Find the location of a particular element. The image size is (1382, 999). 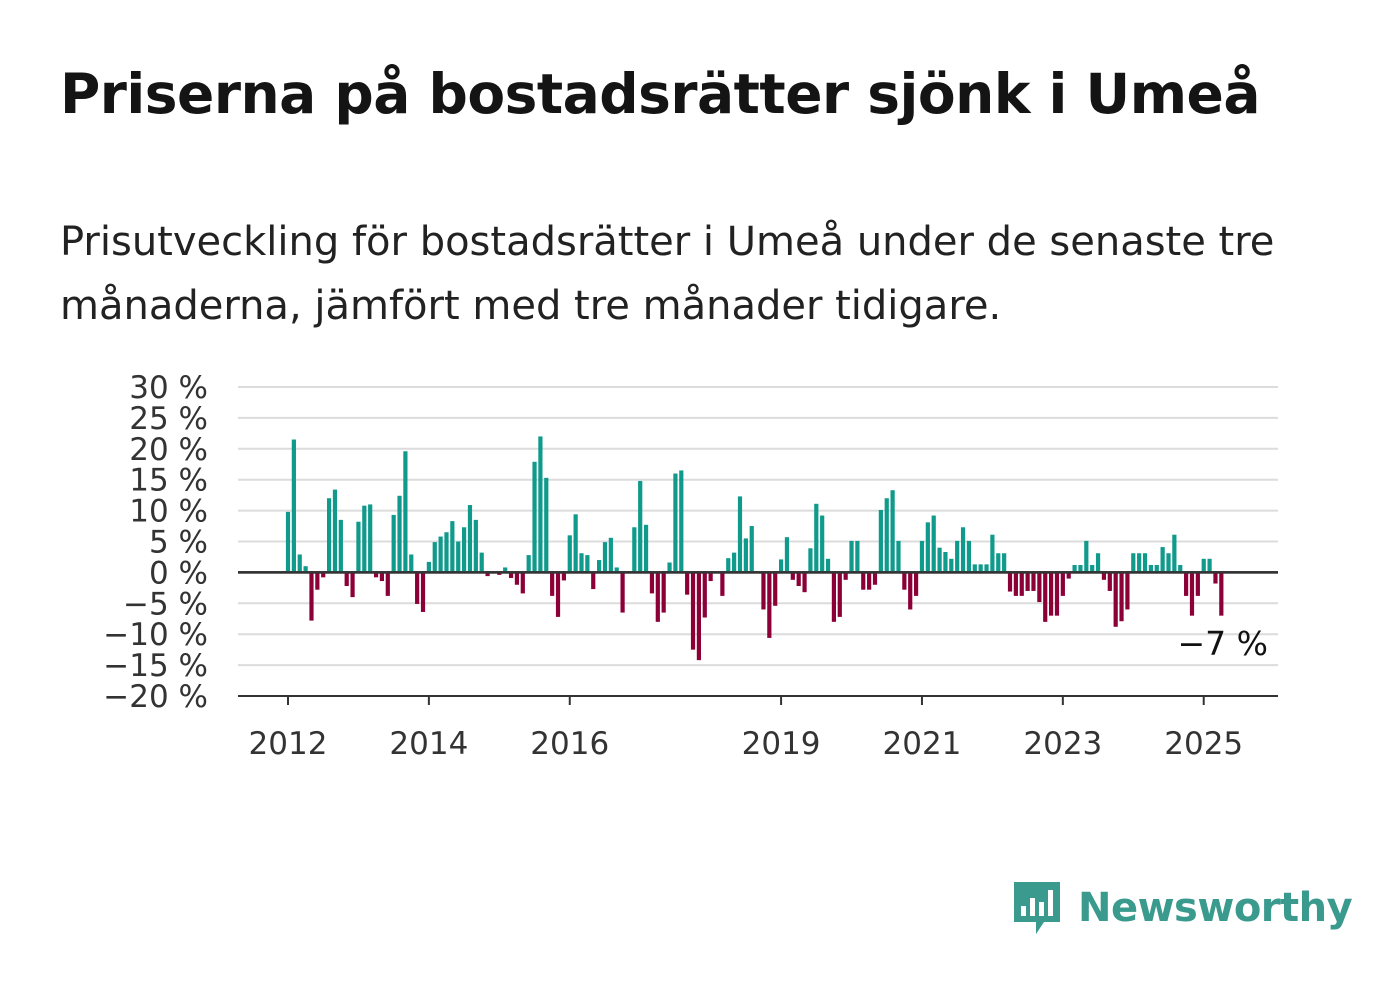

y-tick-label: 5 % is located at coordinates (178, 543).